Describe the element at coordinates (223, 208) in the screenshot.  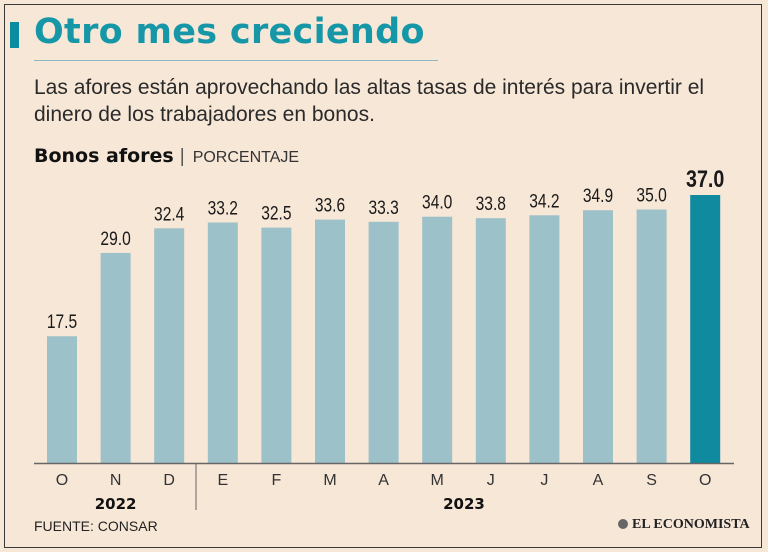
I see `data-label: 33.2` at that location.